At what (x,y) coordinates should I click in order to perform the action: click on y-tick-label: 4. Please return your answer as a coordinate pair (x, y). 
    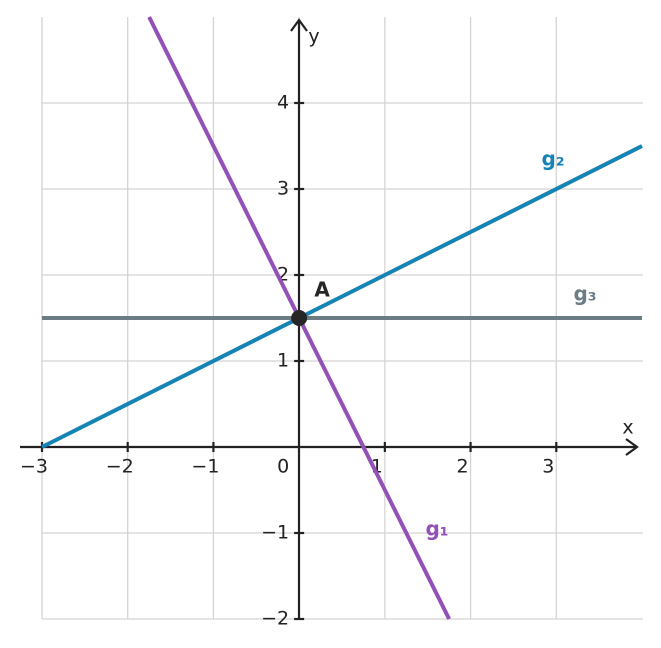
    Looking at the image, I should click on (283, 103).